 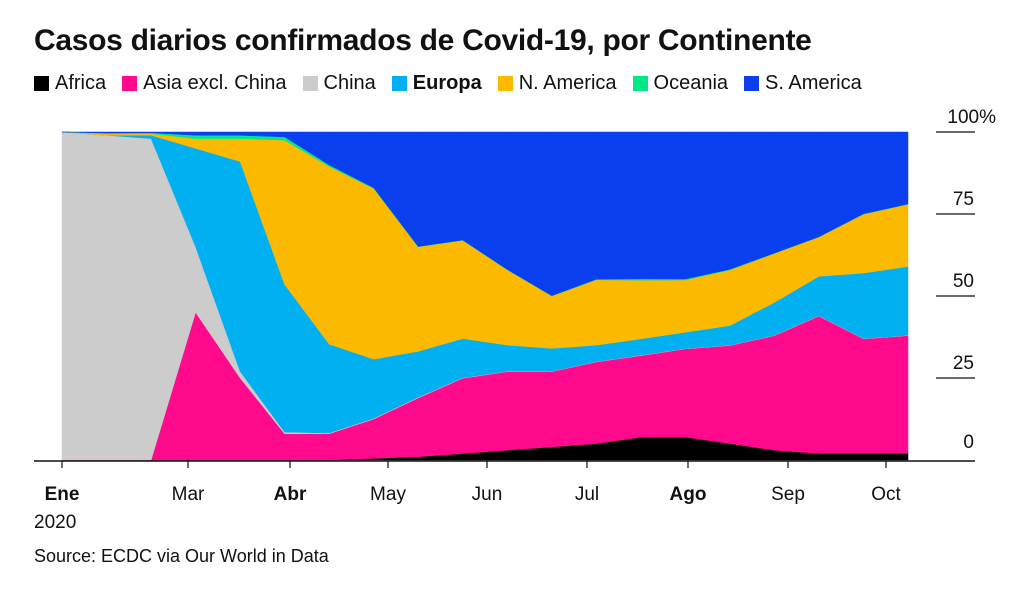 I want to click on legend-label-oceania: Oceania, so click(x=691, y=83).